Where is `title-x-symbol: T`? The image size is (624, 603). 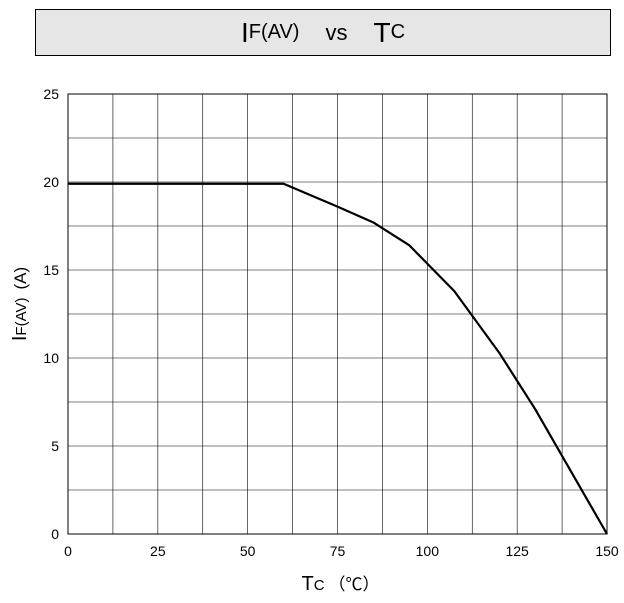 title-x-symbol: T is located at coordinates (382, 32).